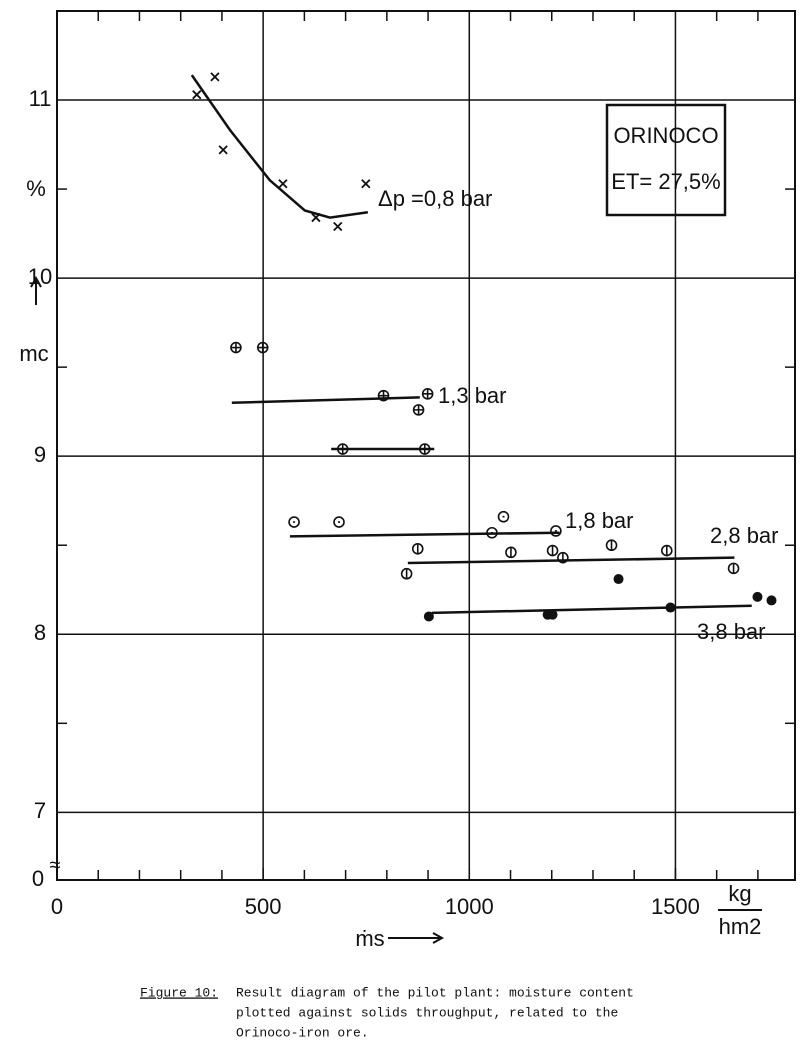  What do you see at coordinates (40, 810) in the screenshot?
I see `y-tick-label: 7` at bounding box center [40, 810].